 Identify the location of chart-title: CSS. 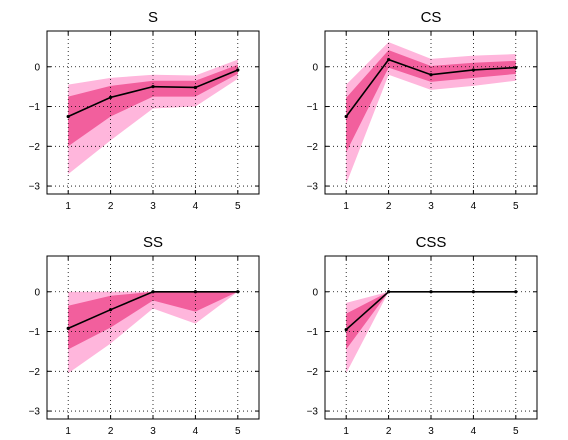
(431, 242).